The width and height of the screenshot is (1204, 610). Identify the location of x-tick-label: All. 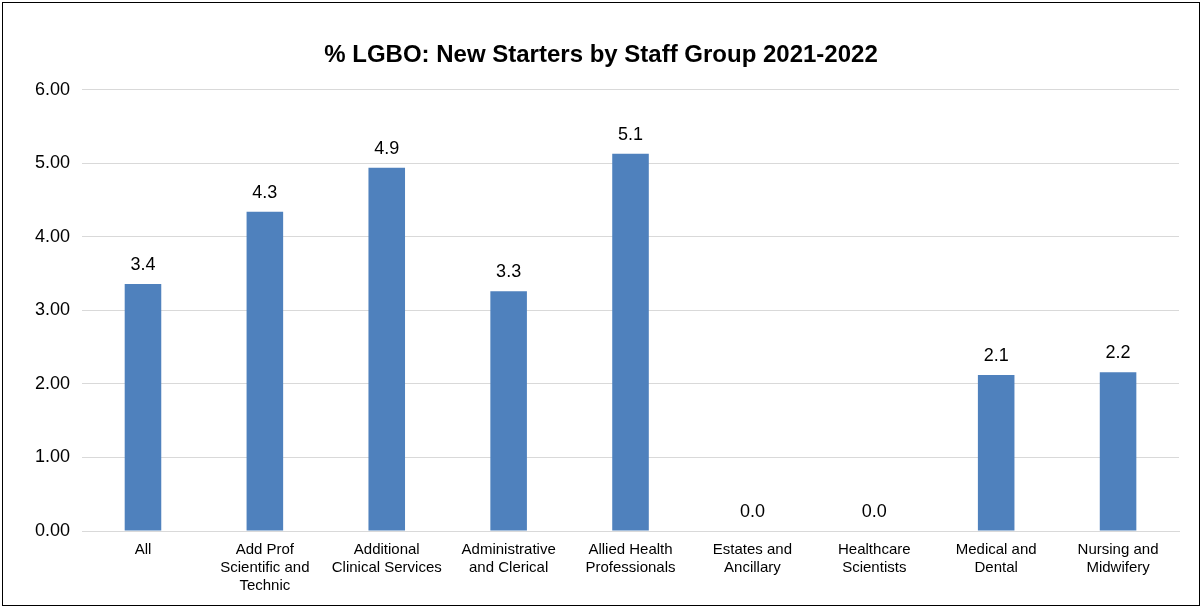
(143, 549).